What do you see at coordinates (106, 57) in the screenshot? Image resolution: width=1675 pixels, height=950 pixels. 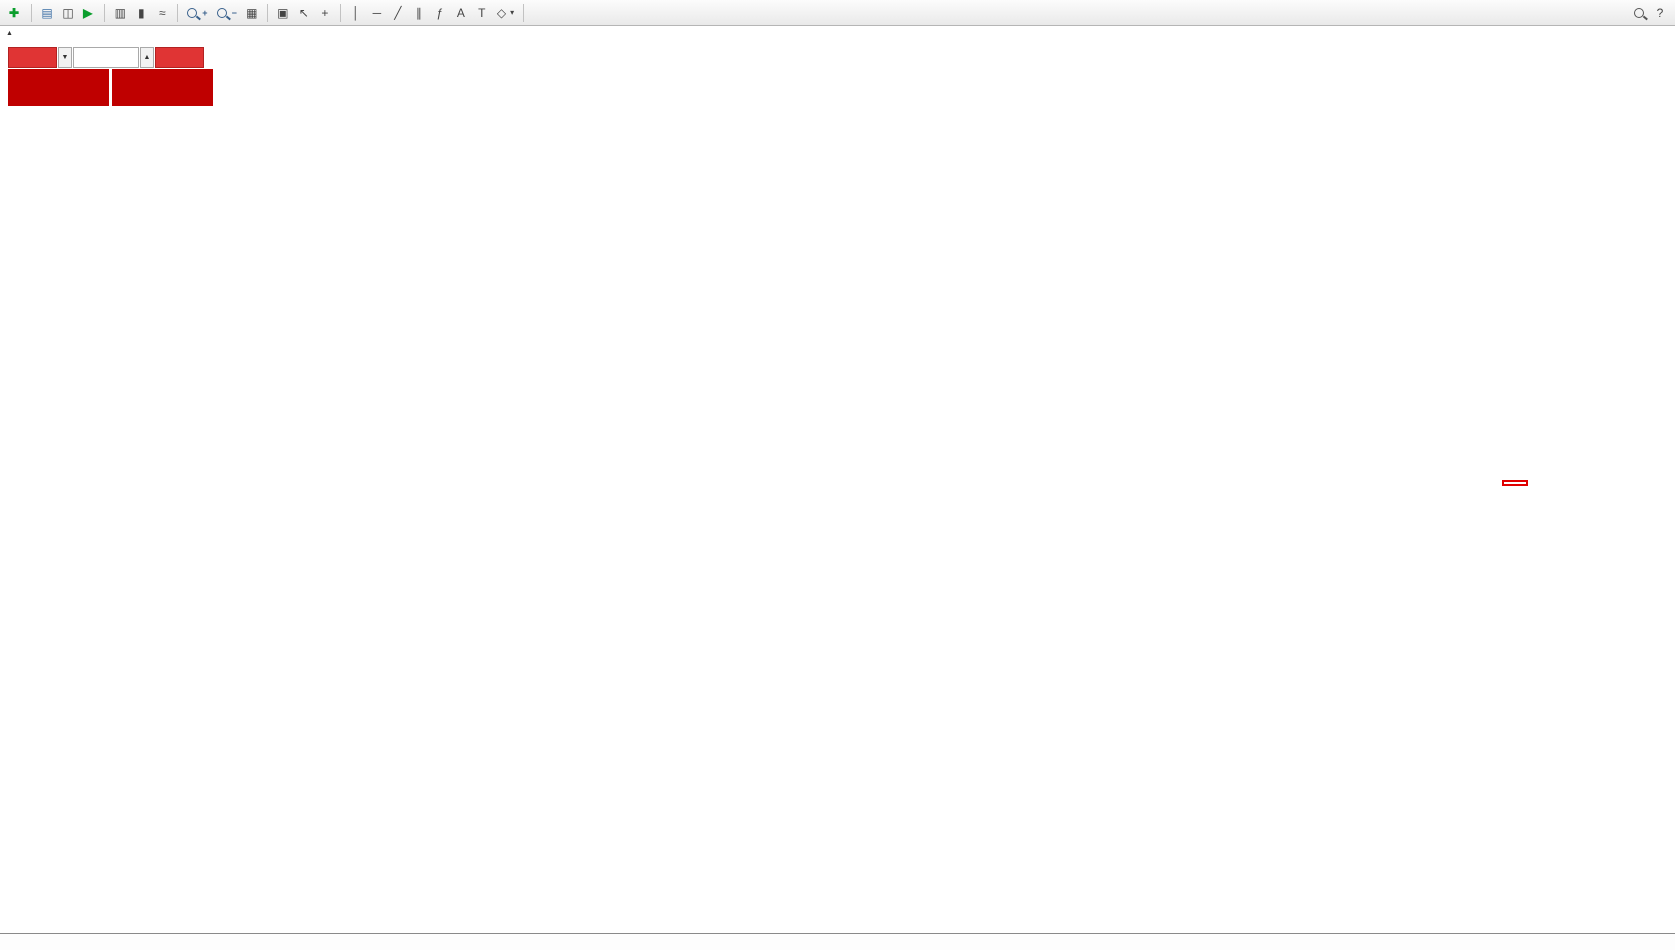 I see `volume-input` at bounding box center [106, 57].